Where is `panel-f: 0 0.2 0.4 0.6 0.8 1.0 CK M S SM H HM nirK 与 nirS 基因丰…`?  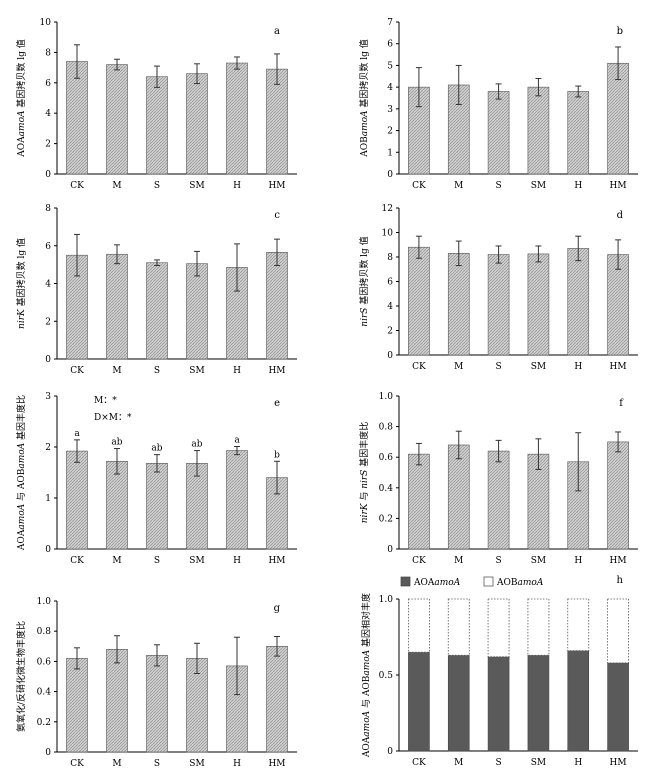 panel-f: 0 0.2 0.4 0.6 0.8 1.0 CK M S SM H HM nirK 与 nirS 基因丰… is located at coordinates (498, 479).